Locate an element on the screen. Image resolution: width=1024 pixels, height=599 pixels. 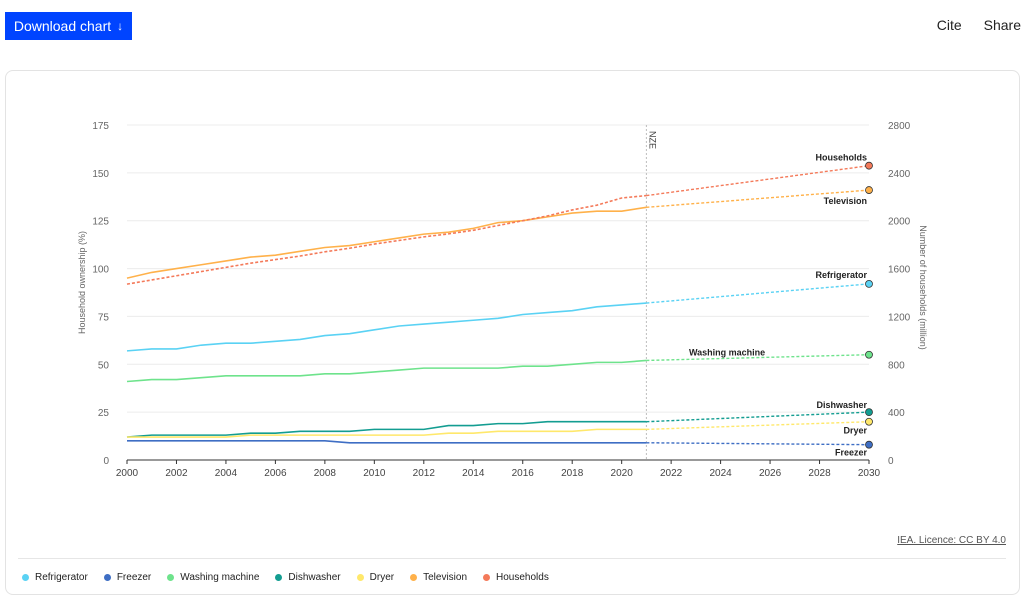
x-tick-label: 2024 is located at coordinates (720, 473).